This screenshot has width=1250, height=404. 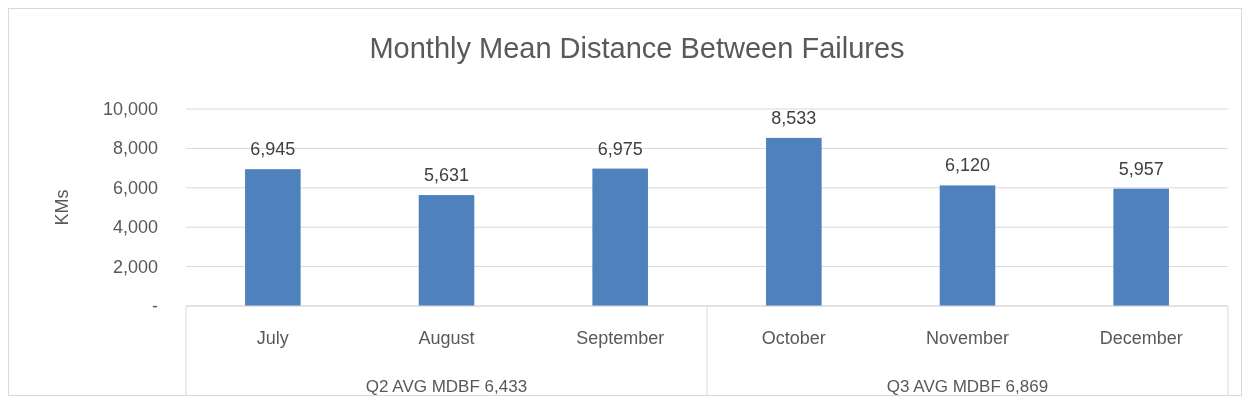 I want to click on data-label: 6,120, so click(x=967, y=165).